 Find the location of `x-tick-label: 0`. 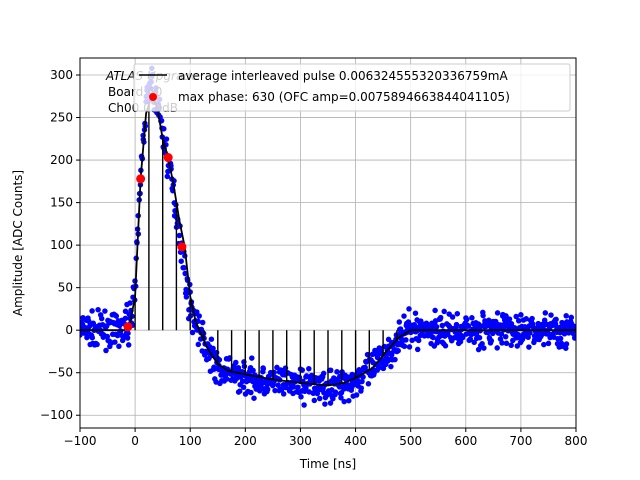

x-tick-label: 0 is located at coordinates (135, 441).